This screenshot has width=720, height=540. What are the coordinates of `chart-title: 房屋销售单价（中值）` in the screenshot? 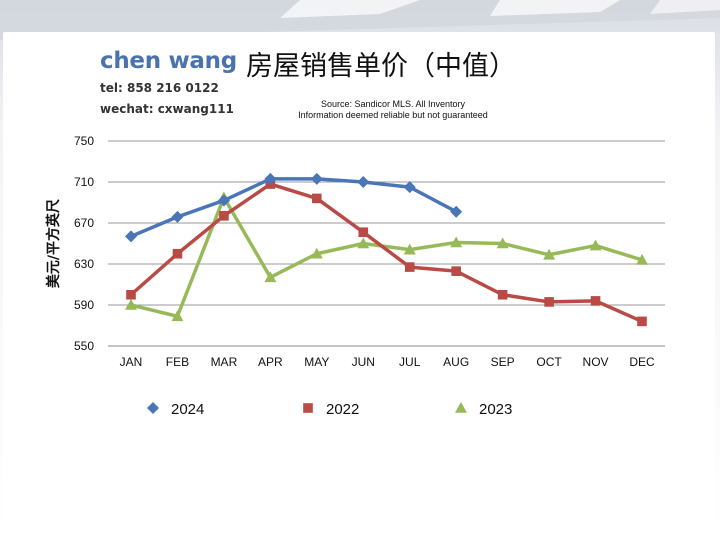 It's located at (381, 66).